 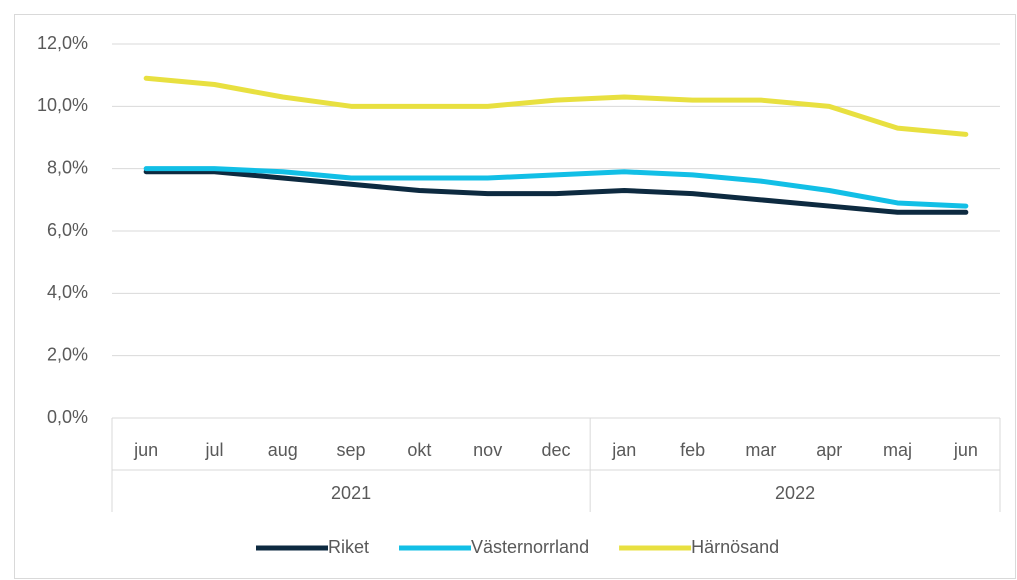 I want to click on group-label: 2021, so click(x=351, y=493).